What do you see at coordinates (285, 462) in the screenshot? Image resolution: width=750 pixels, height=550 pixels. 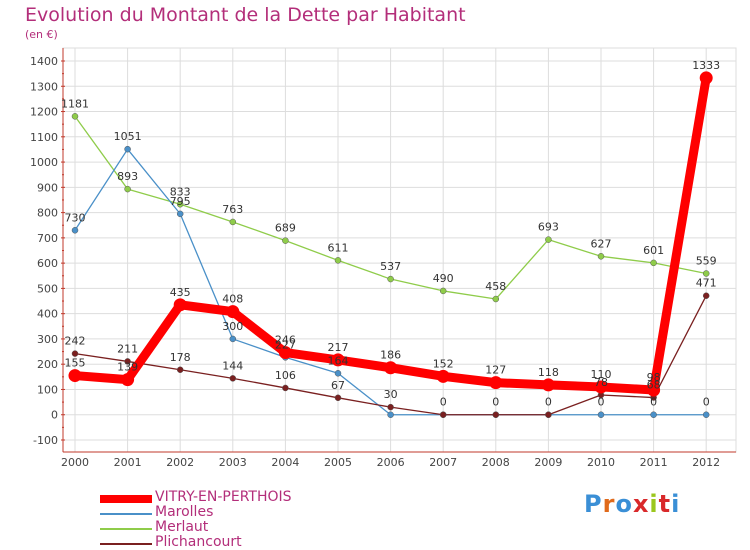 I see `x-tick-label: 2004` at bounding box center [285, 462].